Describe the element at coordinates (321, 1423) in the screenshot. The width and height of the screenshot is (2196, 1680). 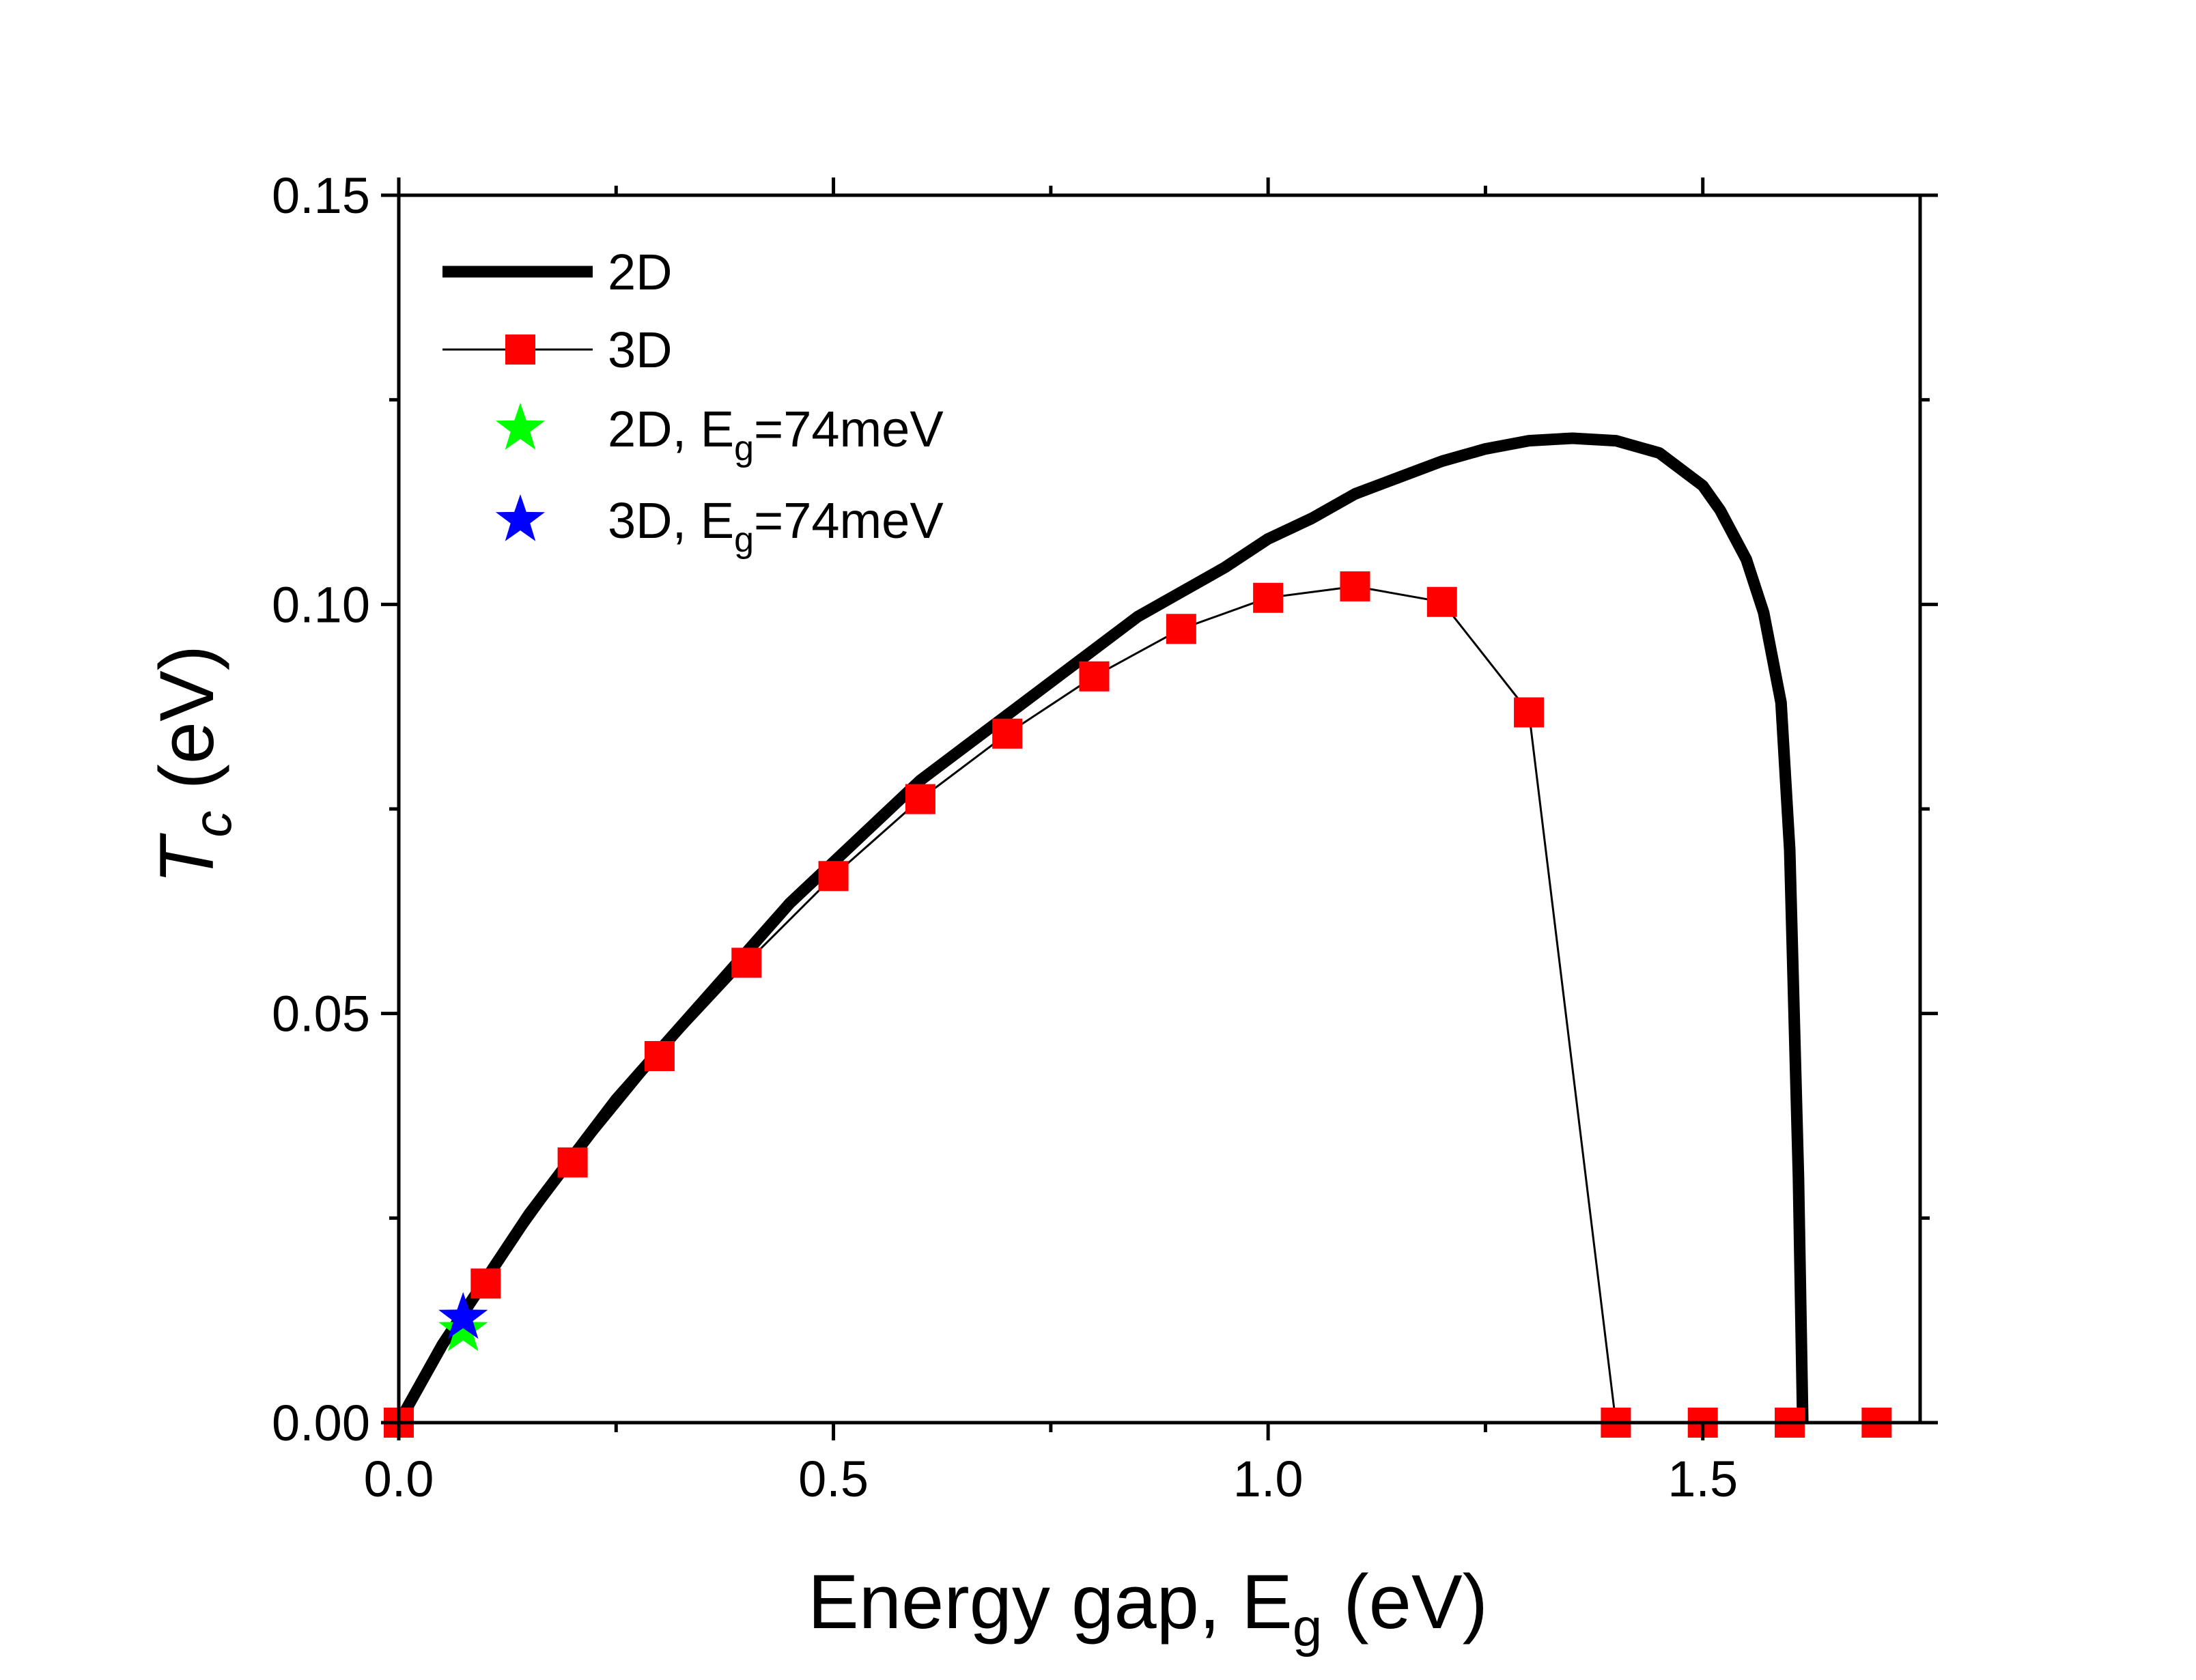
I see `y-tick-label-1: 0.00` at that location.